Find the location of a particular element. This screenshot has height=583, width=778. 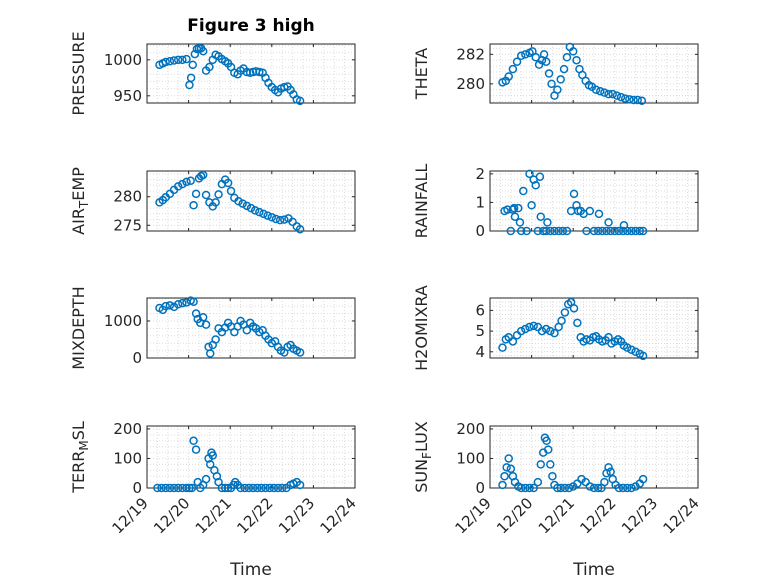

y-axis-label: SUNFLUX is located at coordinates (423, 457).